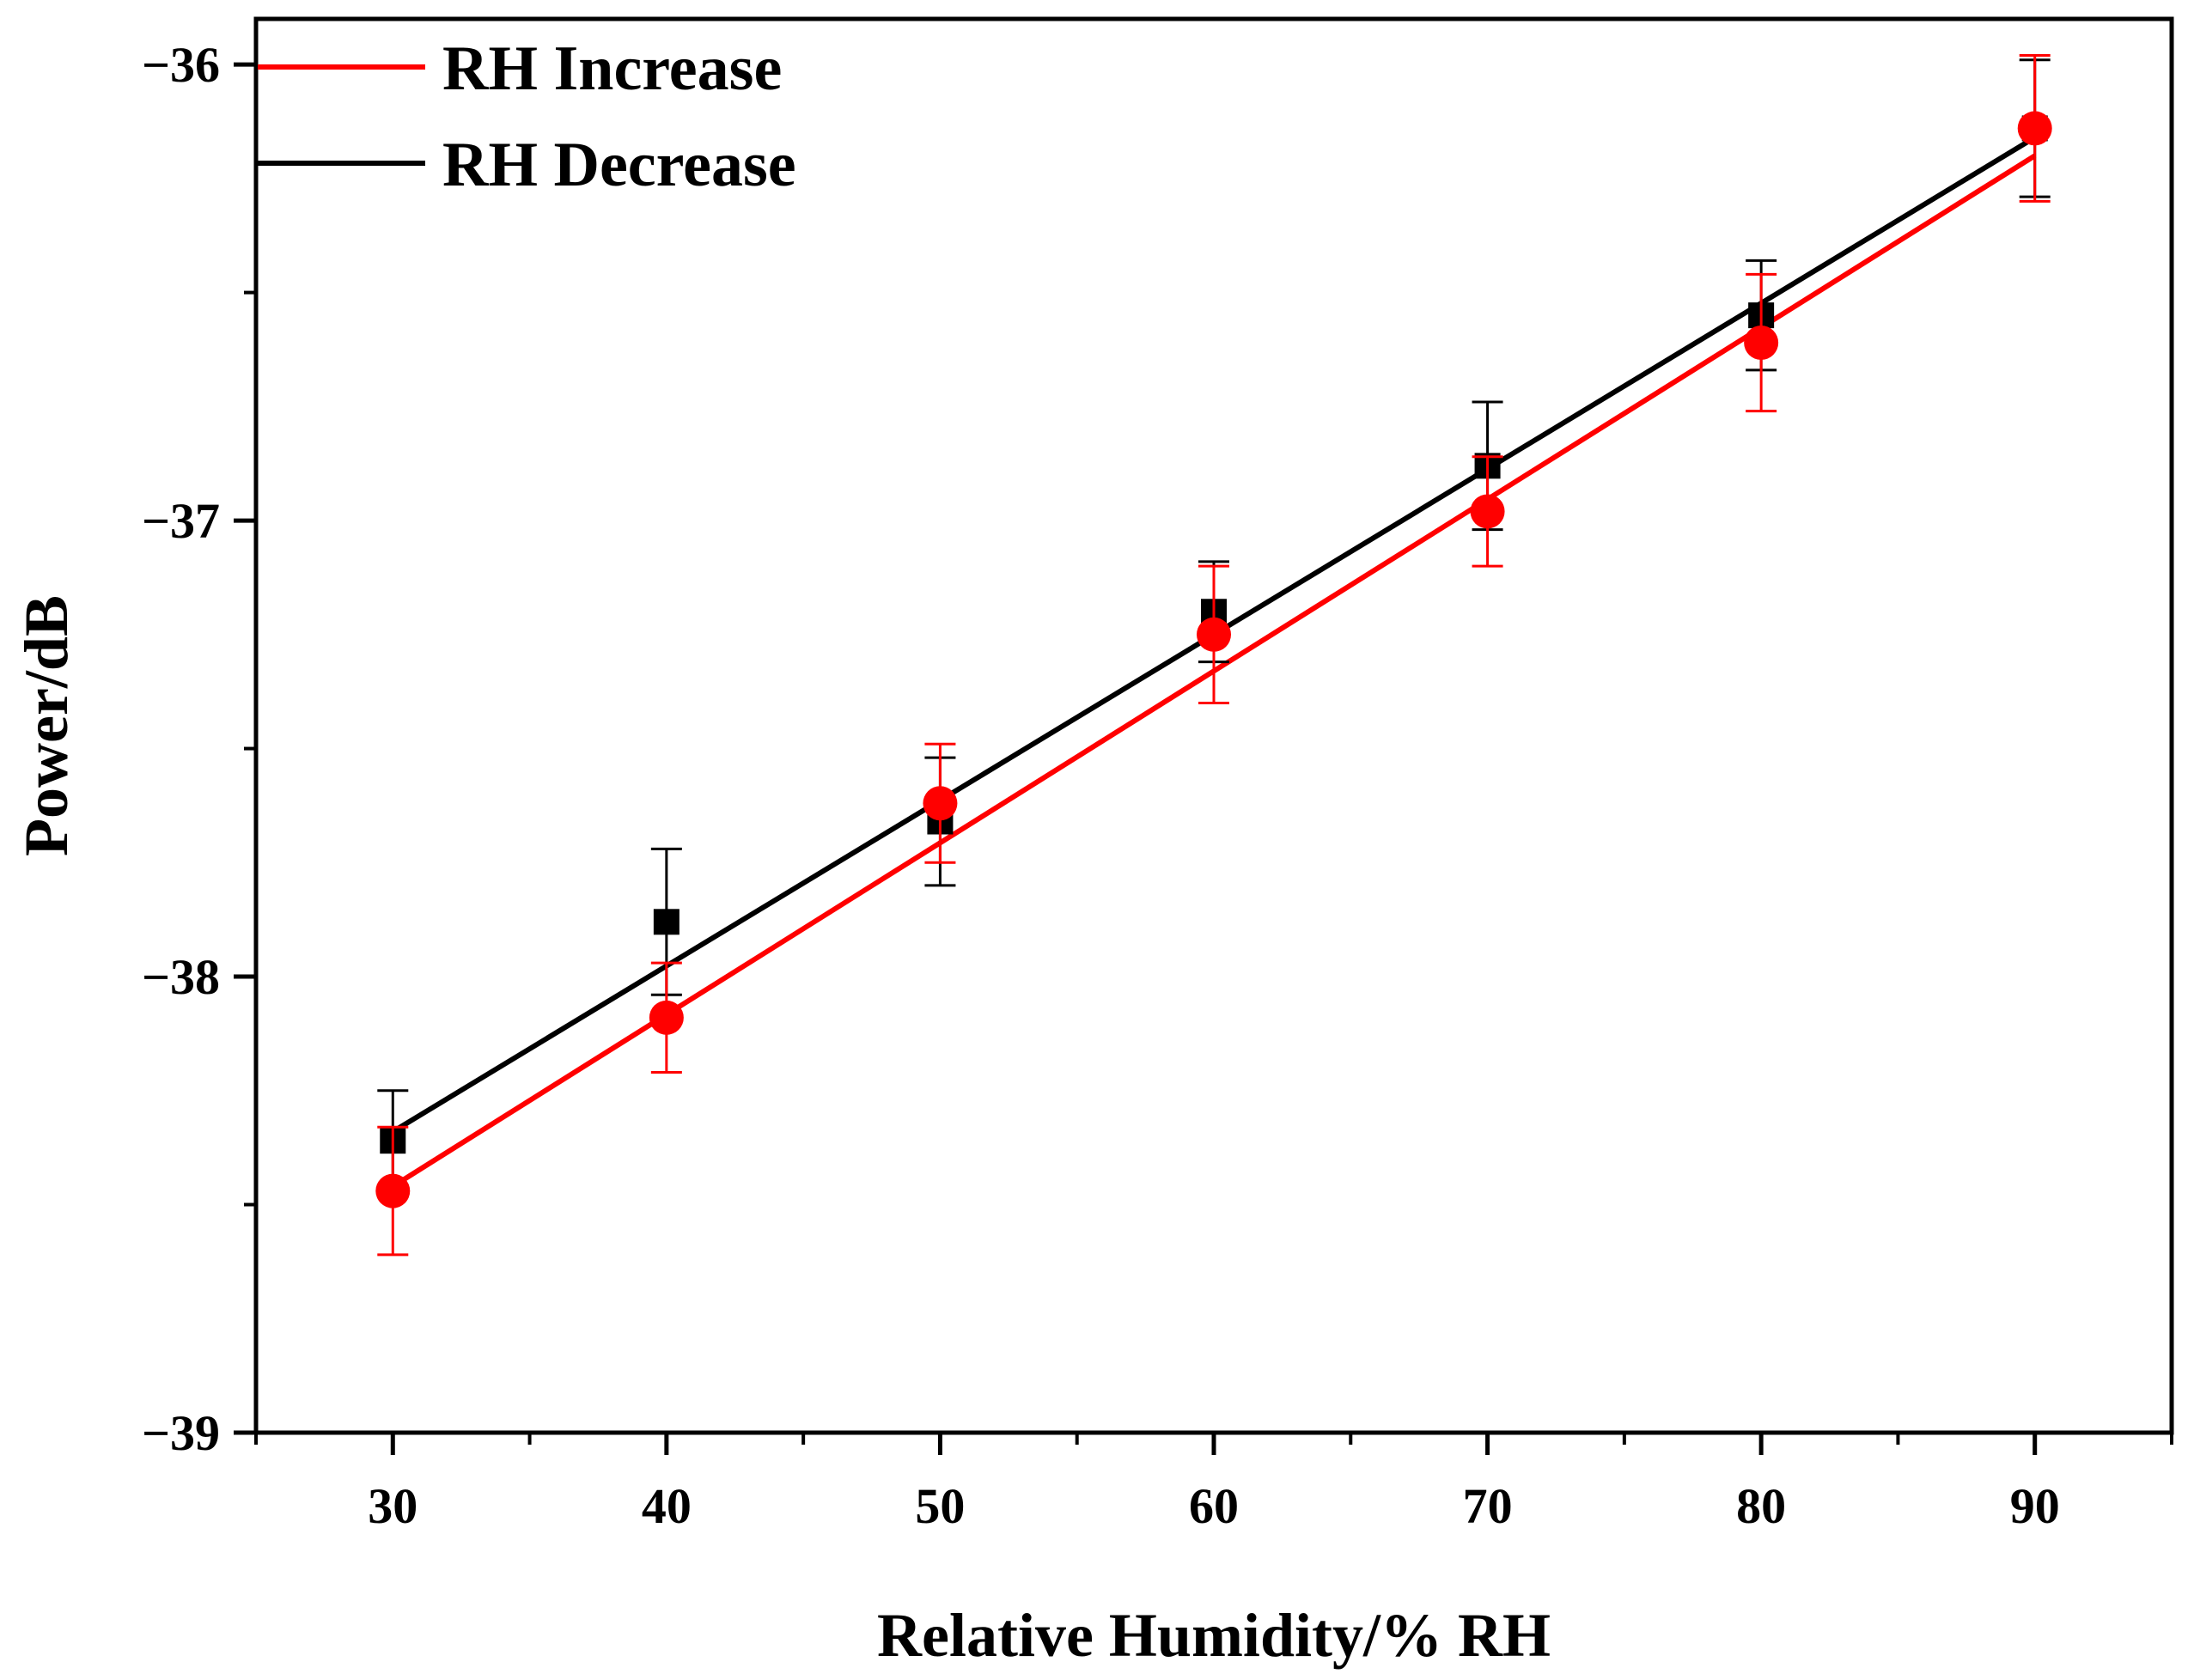 This screenshot has height=1680, width=2194. What do you see at coordinates (1761, 1506) in the screenshot?
I see `x-tick-label: 80` at bounding box center [1761, 1506].